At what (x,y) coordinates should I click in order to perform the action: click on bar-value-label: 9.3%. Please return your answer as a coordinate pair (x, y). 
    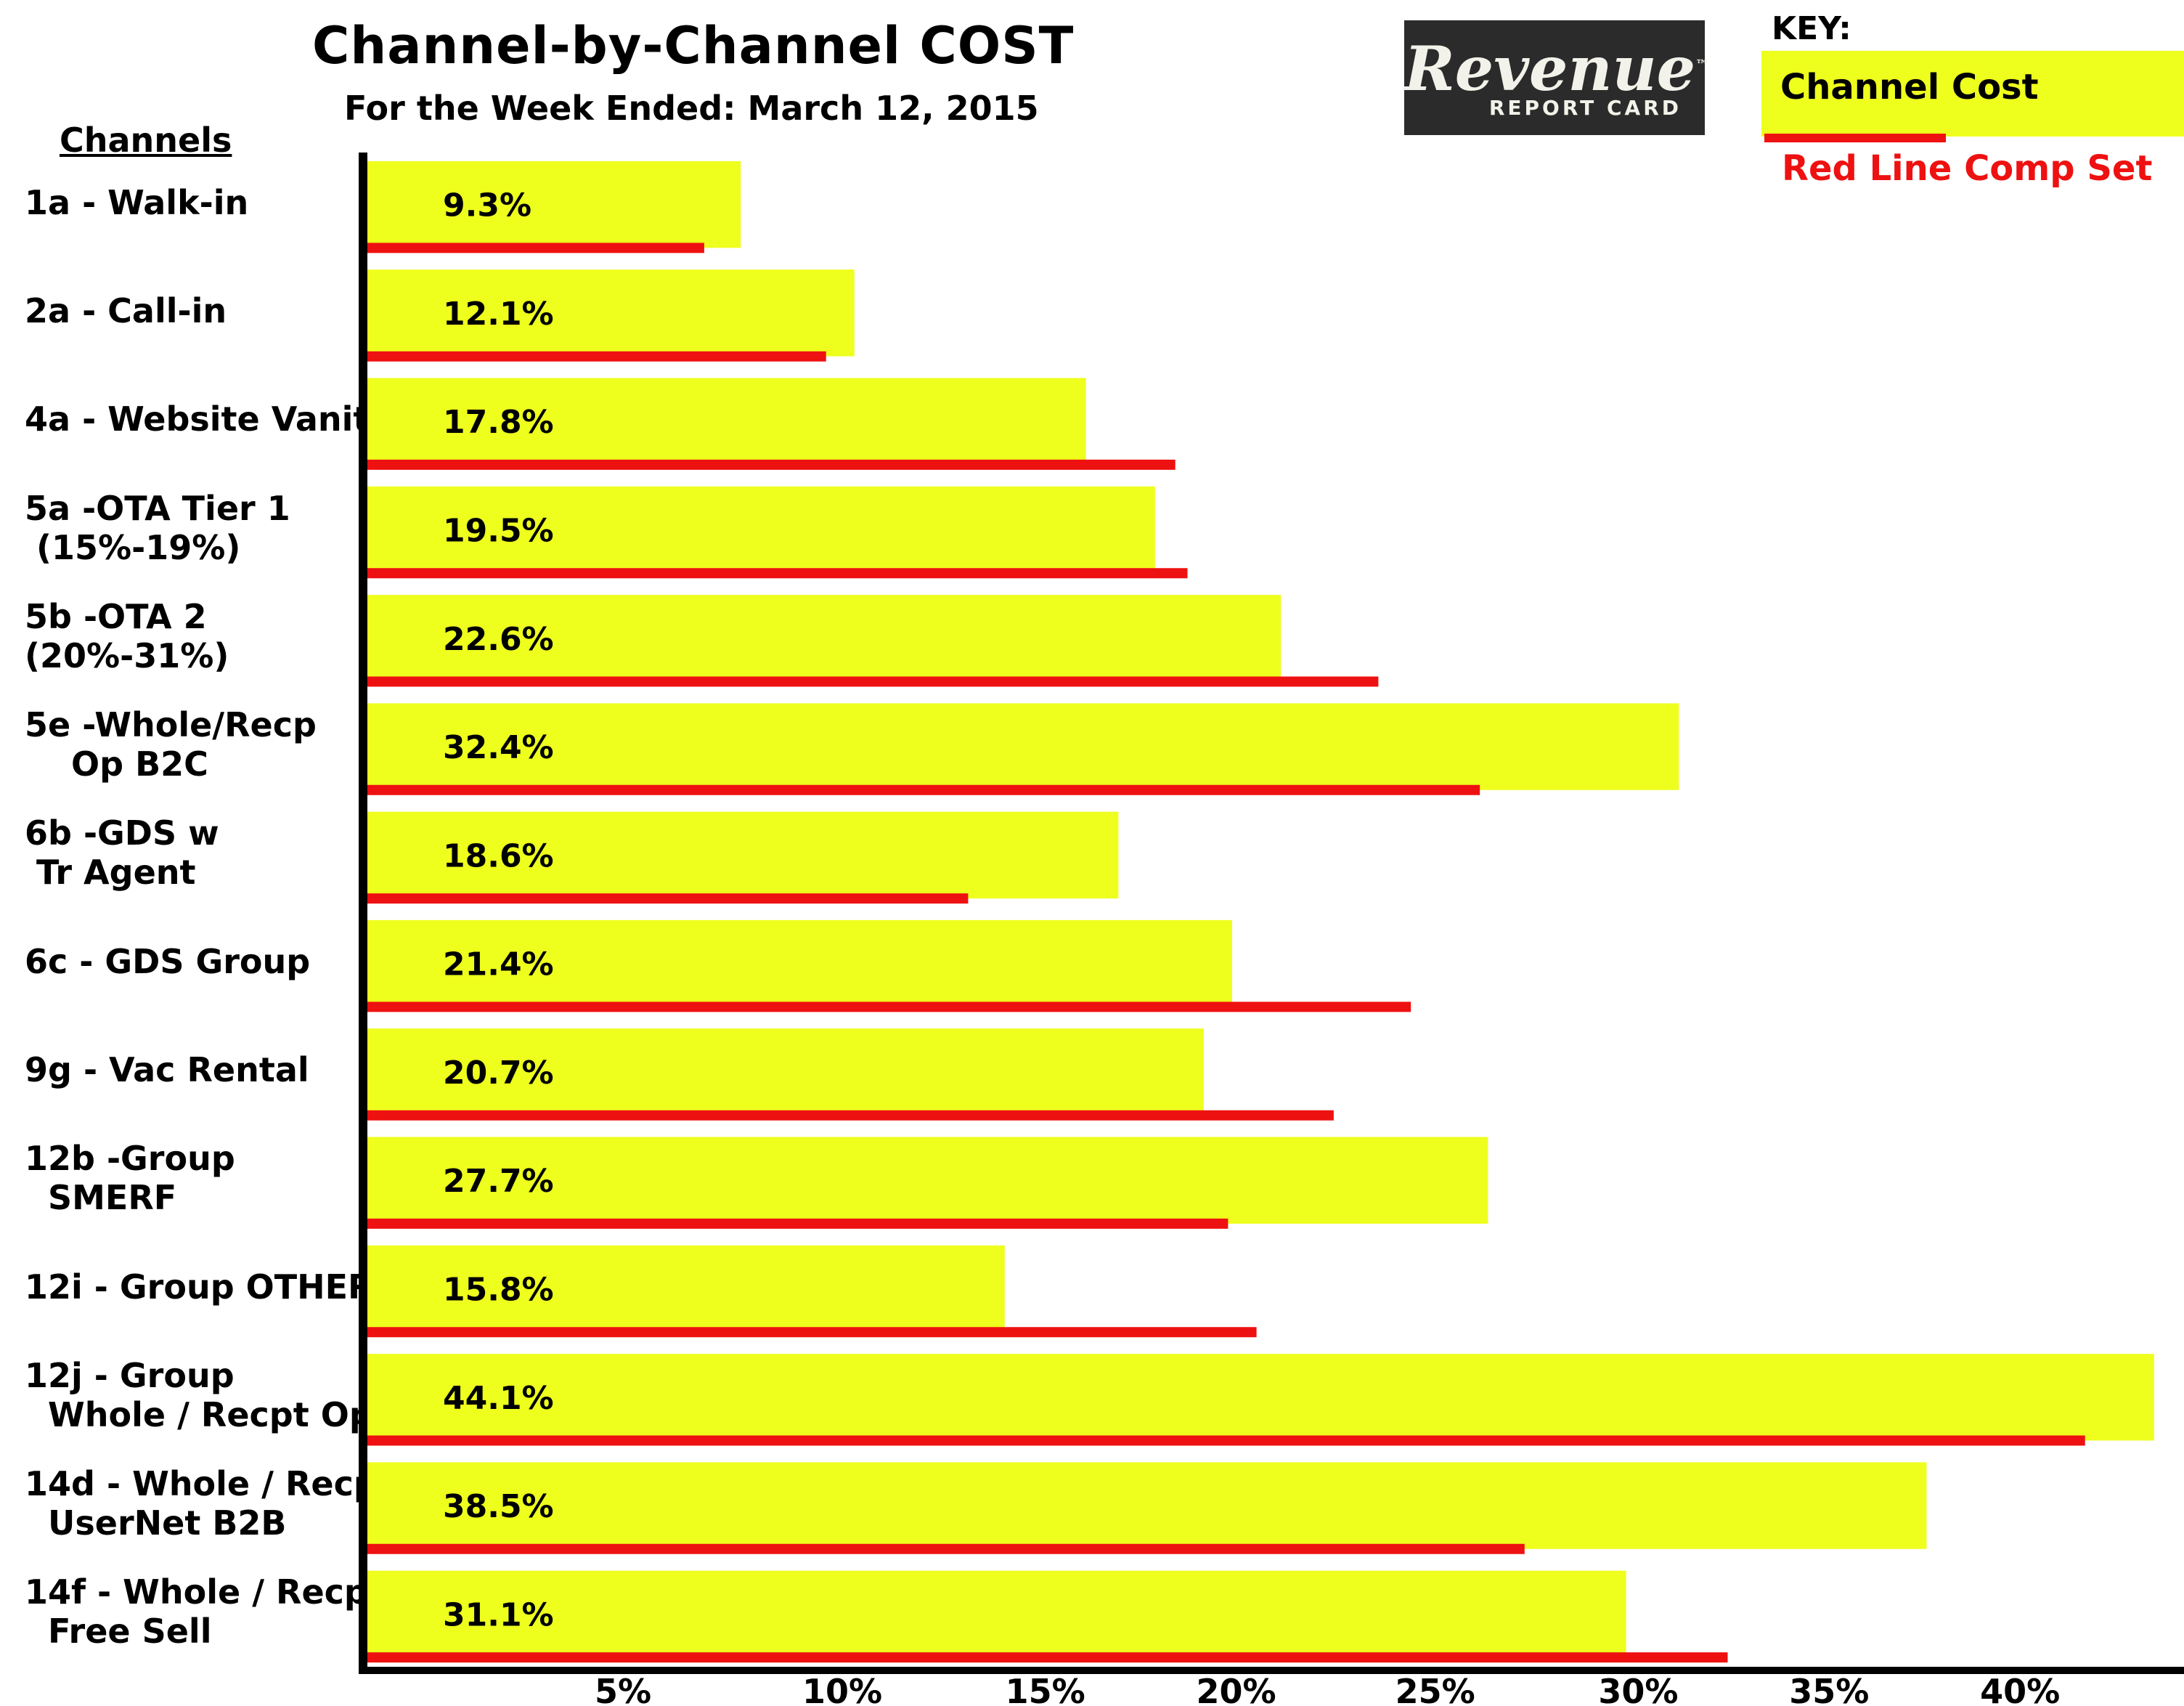
    Looking at the image, I should click on (487, 205).